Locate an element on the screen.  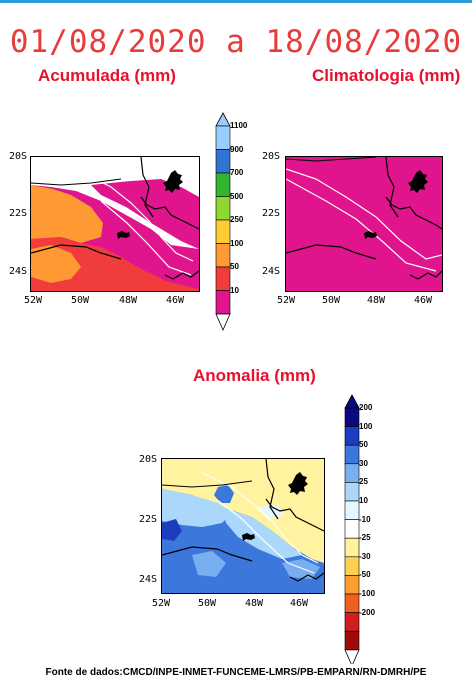
anomaly-colorbar-label: 30 is located at coordinates (363, 463).